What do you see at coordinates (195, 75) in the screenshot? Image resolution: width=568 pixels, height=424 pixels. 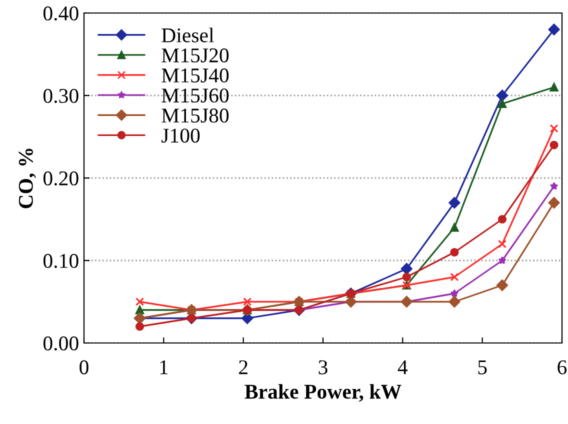 I see `legend-label: M15J40` at bounding box center [195, 75].